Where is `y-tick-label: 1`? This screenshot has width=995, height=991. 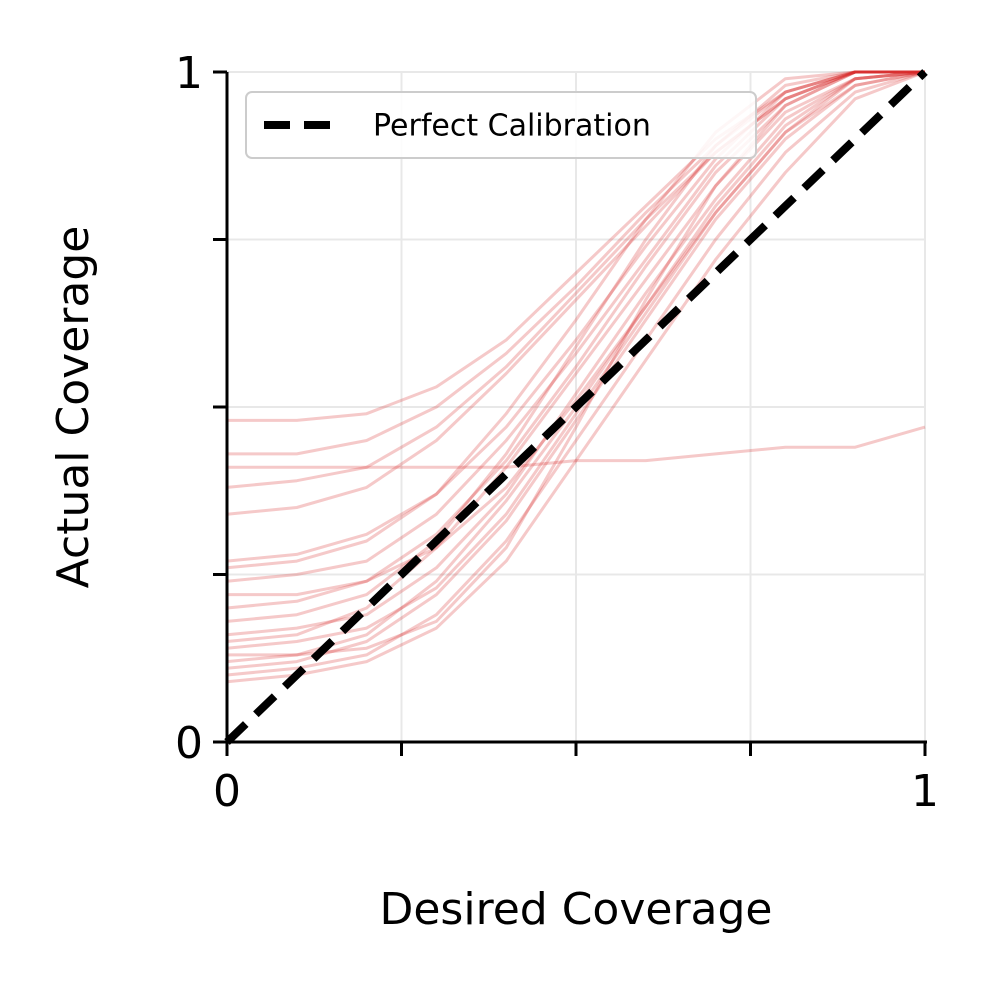 y-tick-label: 1 is located at coordinates (189, 73).